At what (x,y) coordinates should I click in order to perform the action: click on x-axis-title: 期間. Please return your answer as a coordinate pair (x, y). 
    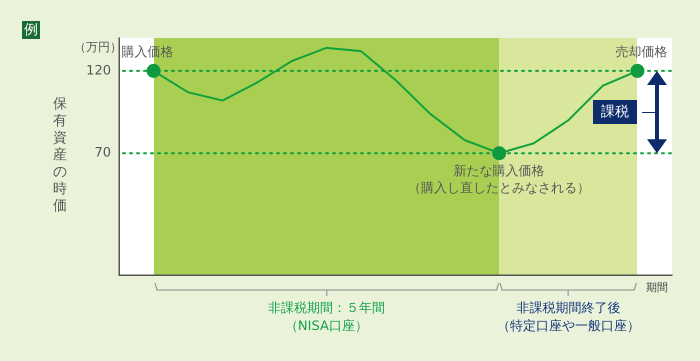
    Looking at the image, I should click on (657, 288).